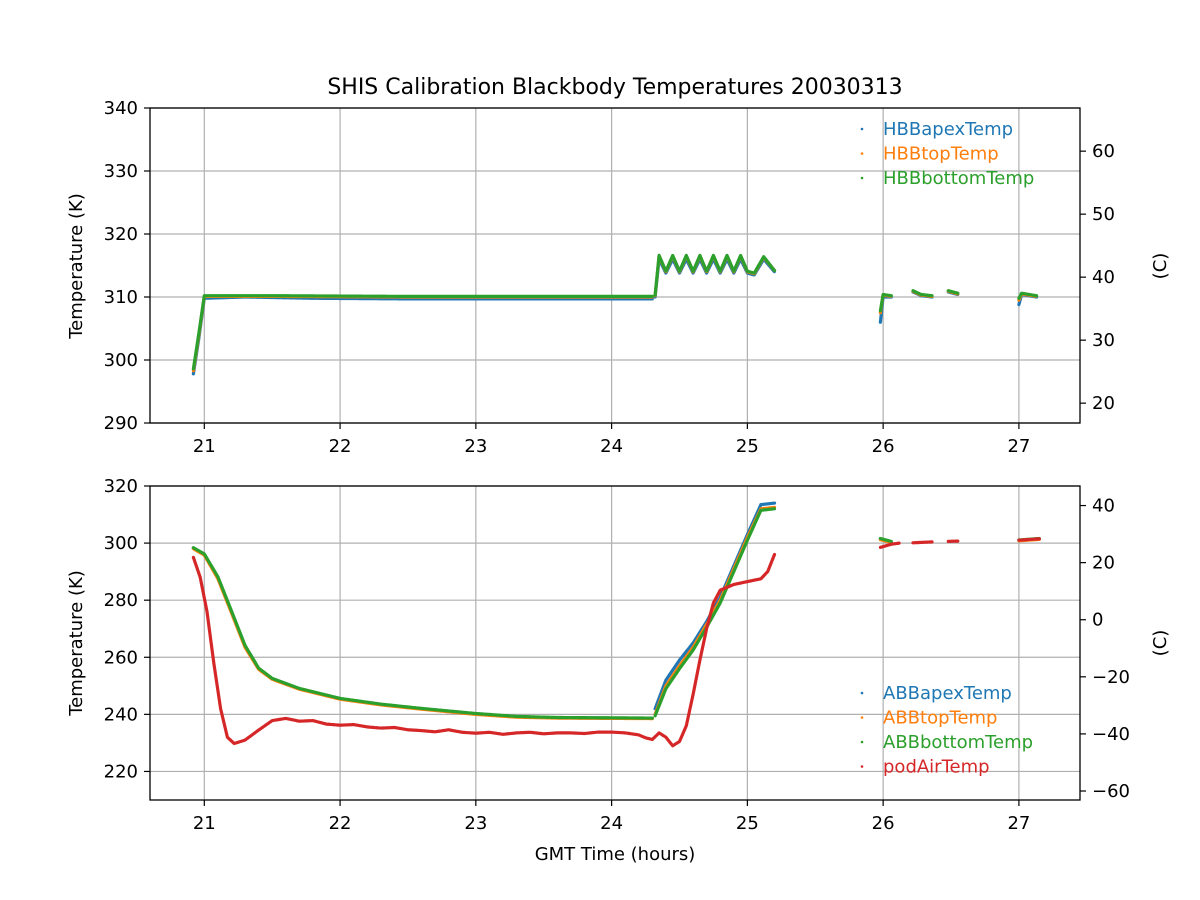 The height and width of the screenshot is (900, 1200). Describe the element at coordinates (941, 154) in the screenshot. I see `legend-label: HBBtopTemp` at that location.